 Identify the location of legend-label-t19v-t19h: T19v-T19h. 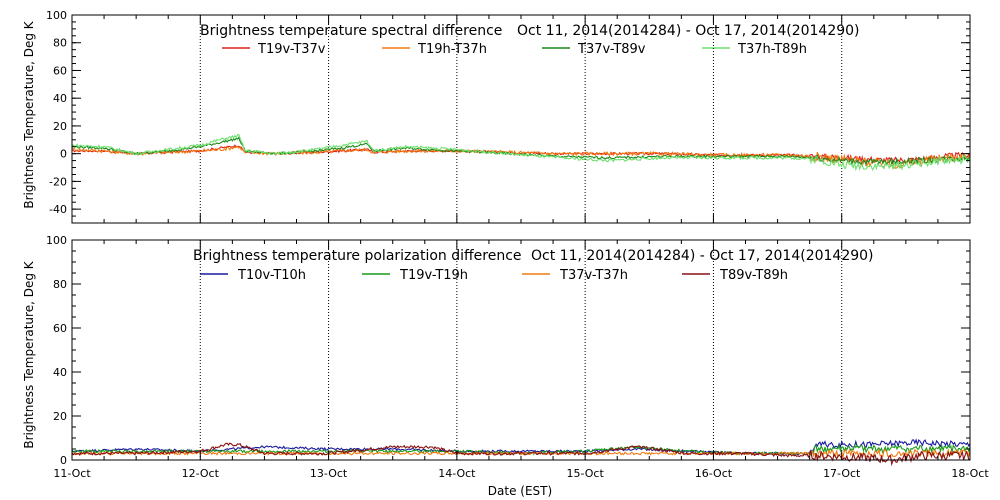
(433, 275).